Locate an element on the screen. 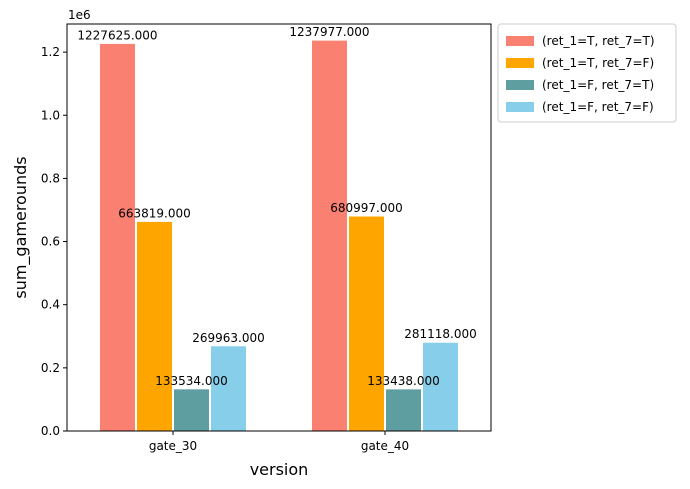 The width and height of the screenshot is (690, 489). bar-value-label: 133438.000 is located at coordinates (403, 381).